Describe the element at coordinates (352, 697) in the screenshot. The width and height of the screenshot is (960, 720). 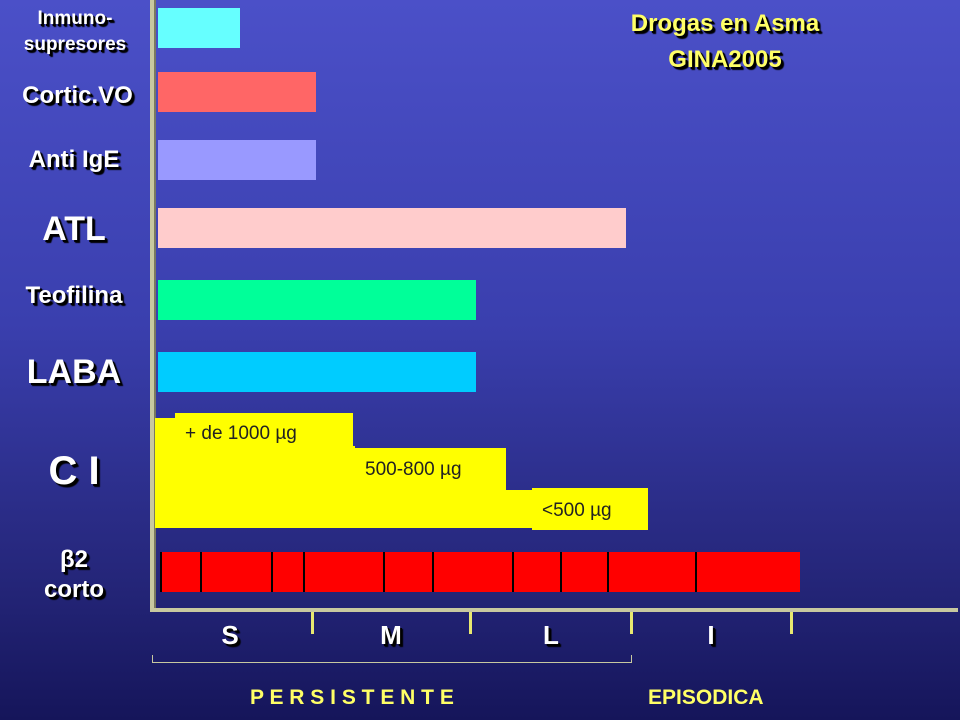
I see `footer-persistente: P E R S I S T E N T E` at that location.